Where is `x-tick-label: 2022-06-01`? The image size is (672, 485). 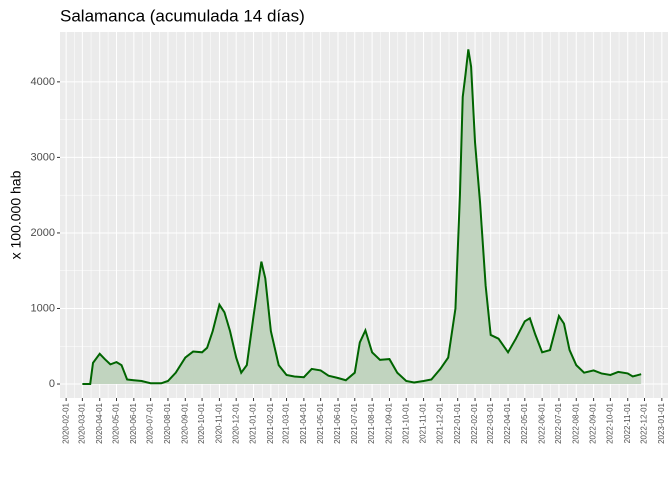 x-tick-label: 2022-06-01 is located at coordinates (541, 422).